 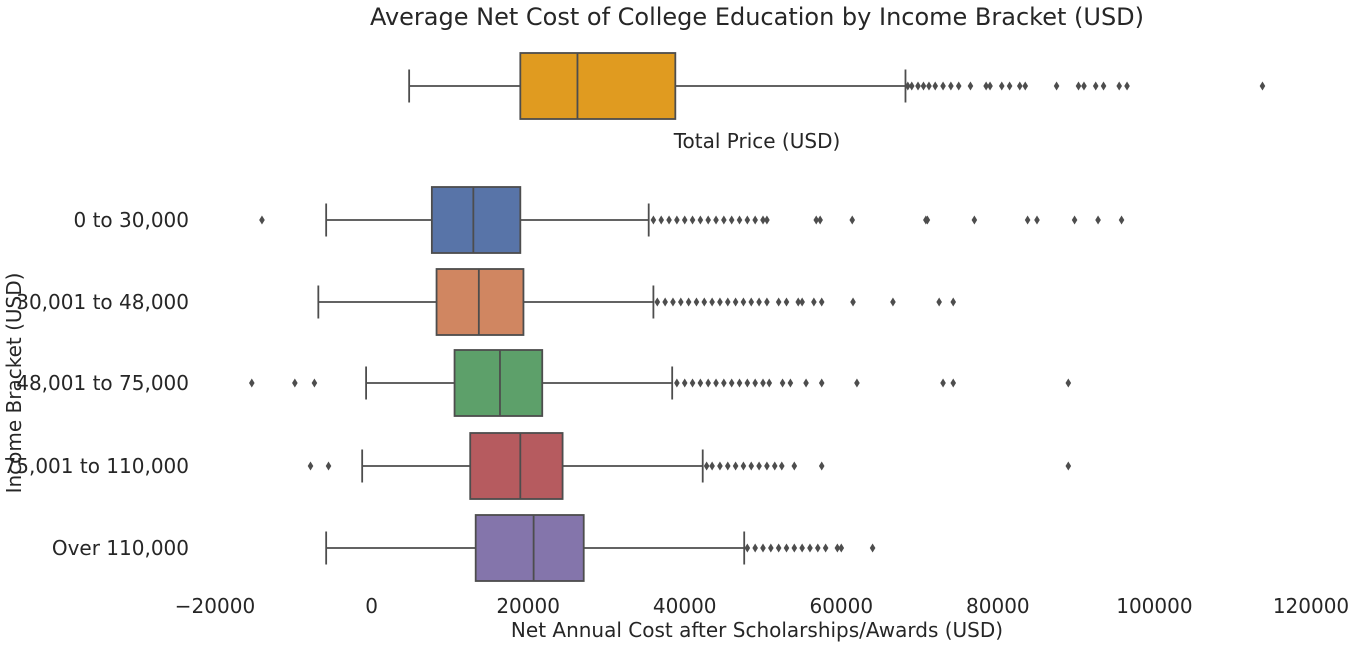 What do you see at coordinates (476, 220) in the screenshot?
I see `bracket-1-iqr-box` at bounding box center [476, 220].